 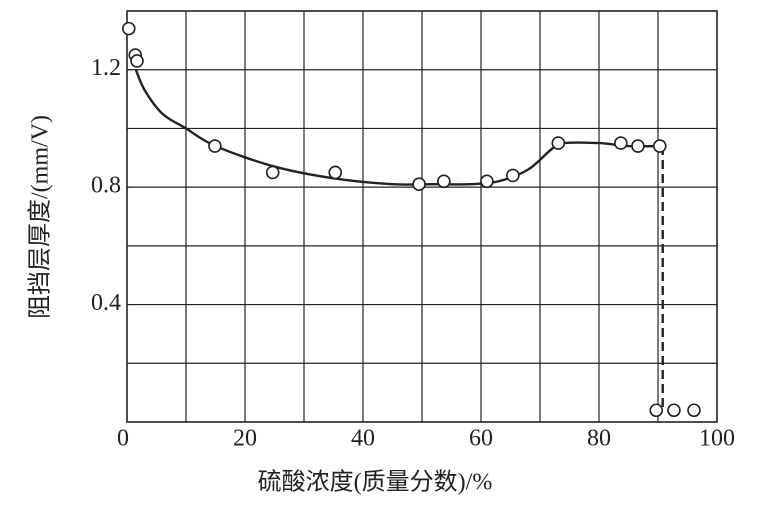 I want to click on x-tick-label: 40, so click(x=363, y=439).